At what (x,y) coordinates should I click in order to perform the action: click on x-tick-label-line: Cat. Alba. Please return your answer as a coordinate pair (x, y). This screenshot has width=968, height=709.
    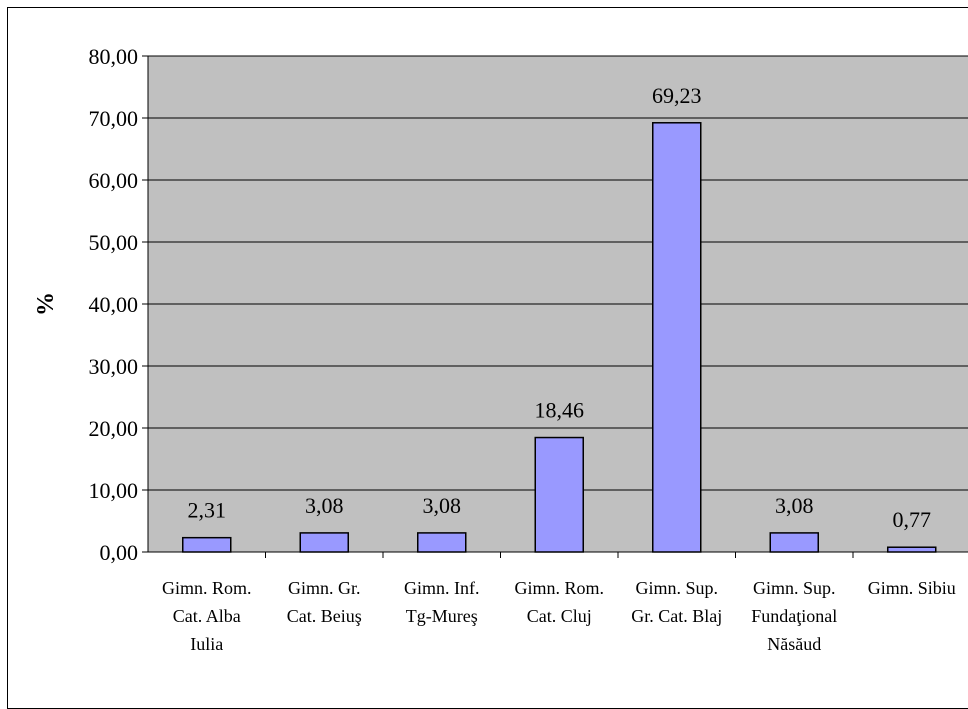
    Looking at the image, I should click on (207, 616).